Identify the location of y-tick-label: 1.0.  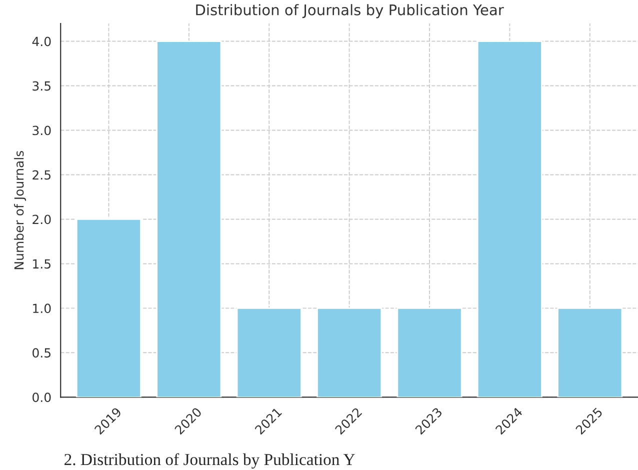
(42, 309).